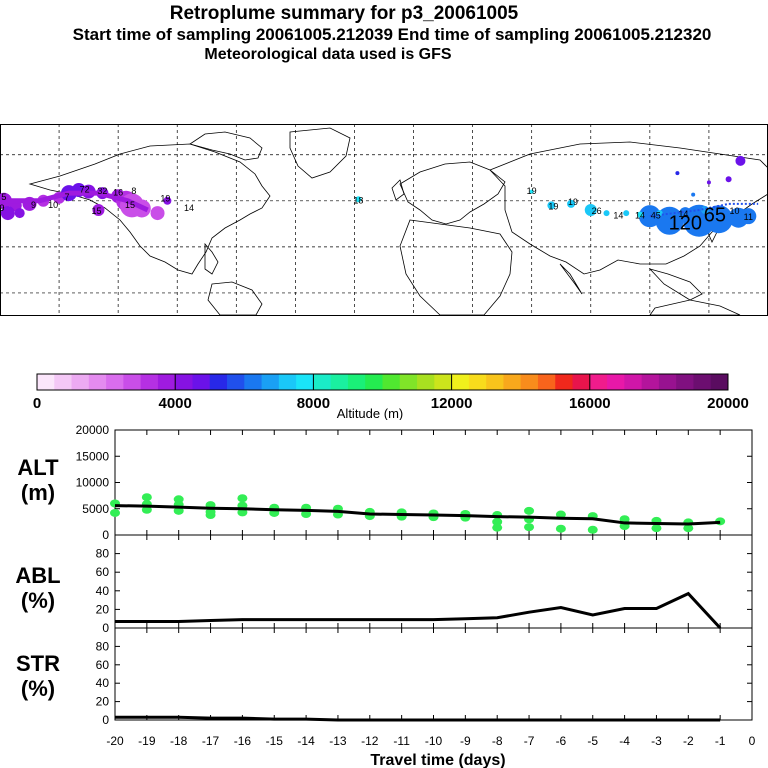 The image size is (768, 768). What do you see at coordinates (720, 741) in the screenshot?
I see `x-tick-label: -1` at bounding box center [720, 741].